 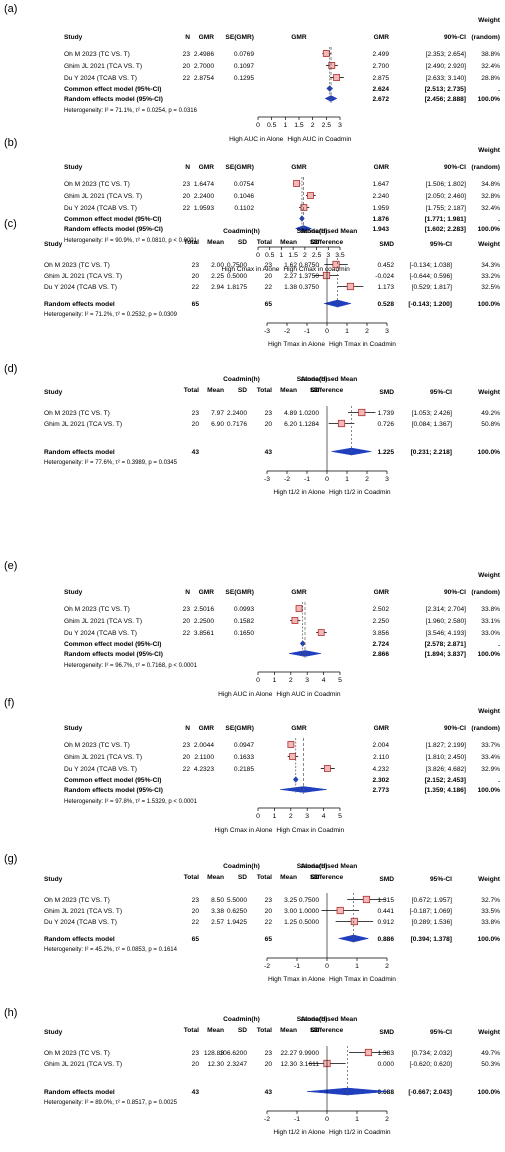 What do you see at coordinates (309, 900) in the screenshot?
I see `study-sd2: 0.7500` at bounding box center [309, 900].